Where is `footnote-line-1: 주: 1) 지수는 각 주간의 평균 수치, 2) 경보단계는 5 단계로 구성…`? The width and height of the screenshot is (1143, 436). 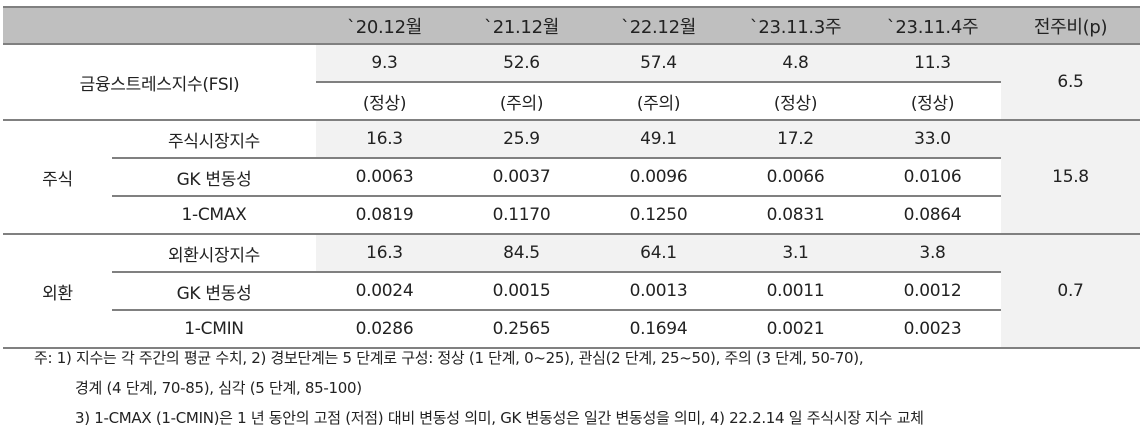 footnote-line-1: 주: 1) 지수는 각 주간의 평균 수치, 2) 경보단계는 5 단계로 구성… is located at coordinates (449, 358).